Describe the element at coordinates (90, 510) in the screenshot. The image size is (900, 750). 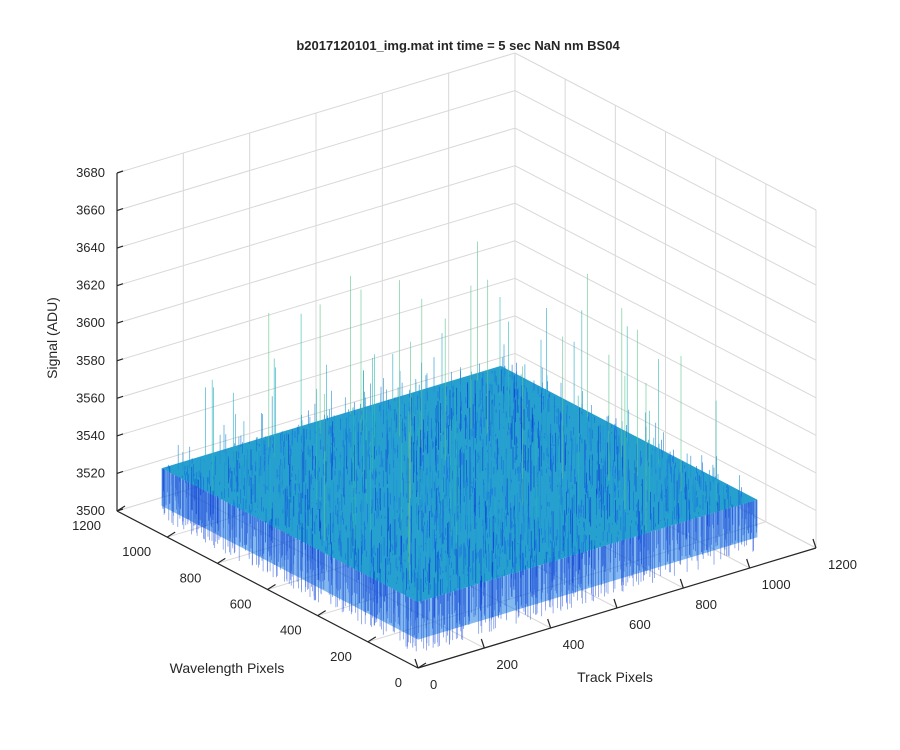
I see `z-tick-label: 3500` at that location.